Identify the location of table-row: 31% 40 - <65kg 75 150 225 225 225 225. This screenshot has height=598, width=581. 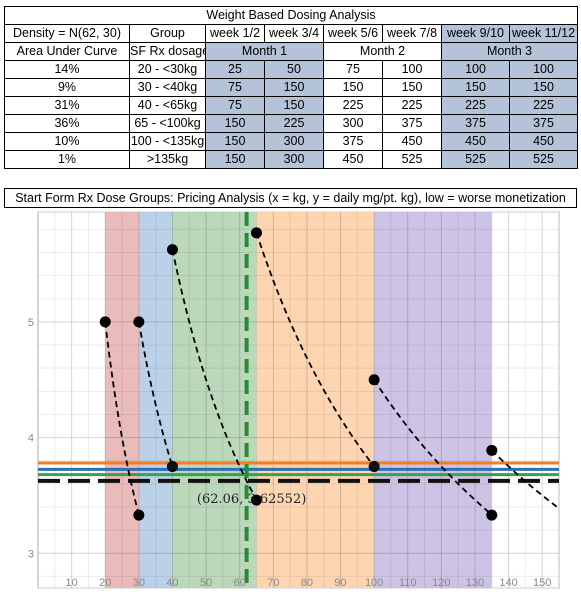
(291, 105).